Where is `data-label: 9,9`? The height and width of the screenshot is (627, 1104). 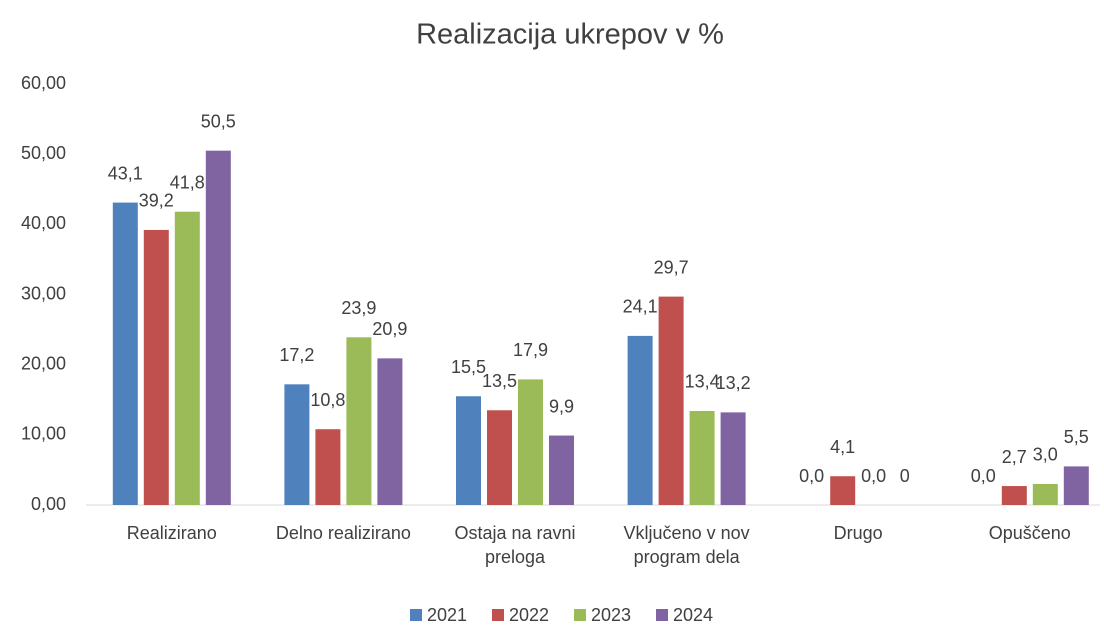
data-label: 9,9 is located at coordinates (561, 406).